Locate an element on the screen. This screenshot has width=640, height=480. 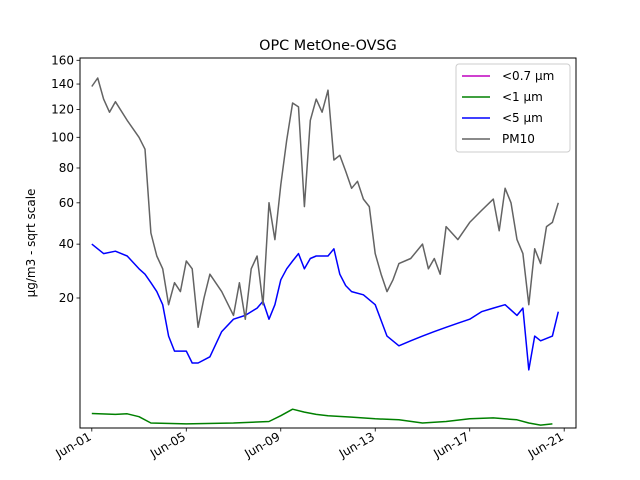
legend: <0.7 µm <1 µm <5 µm PM10 is located at coordinates (513, 108).